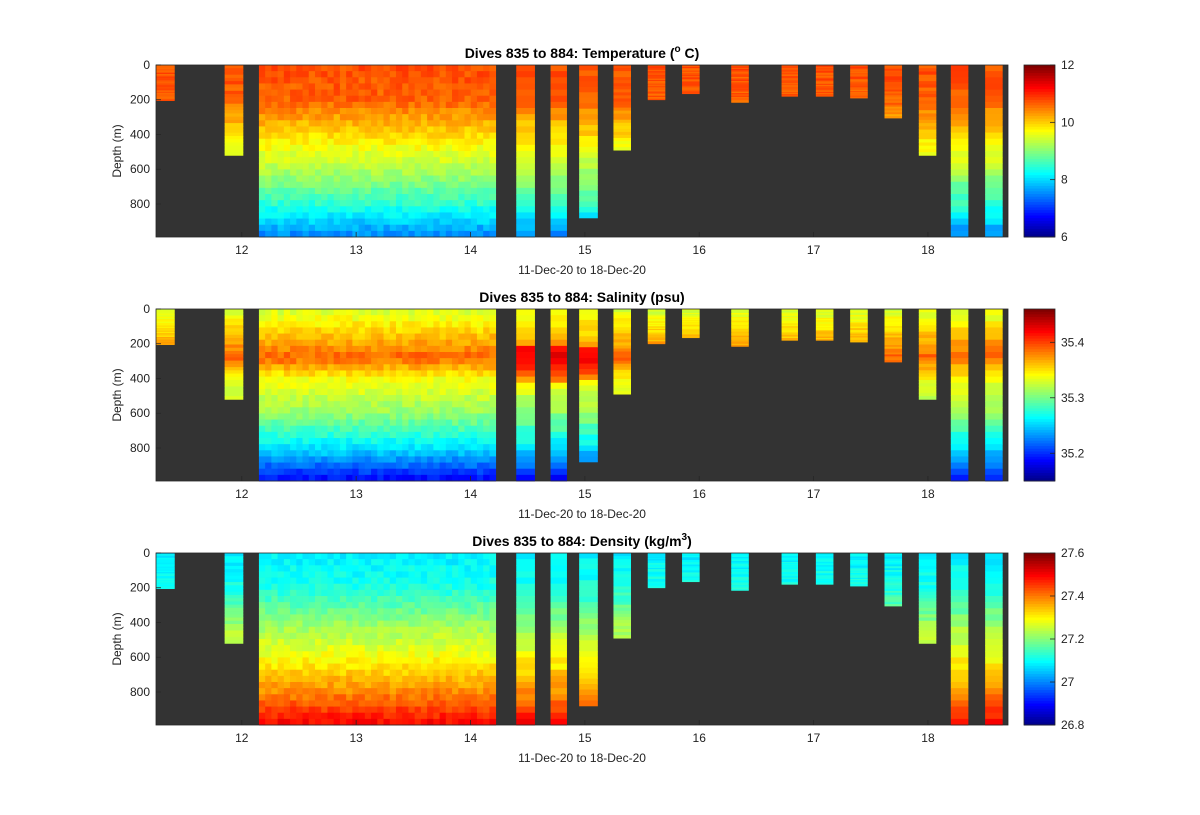  Describe the element at coordinates (1039, 233) in the screenshot. I see `colorbar-swatch` at that location.